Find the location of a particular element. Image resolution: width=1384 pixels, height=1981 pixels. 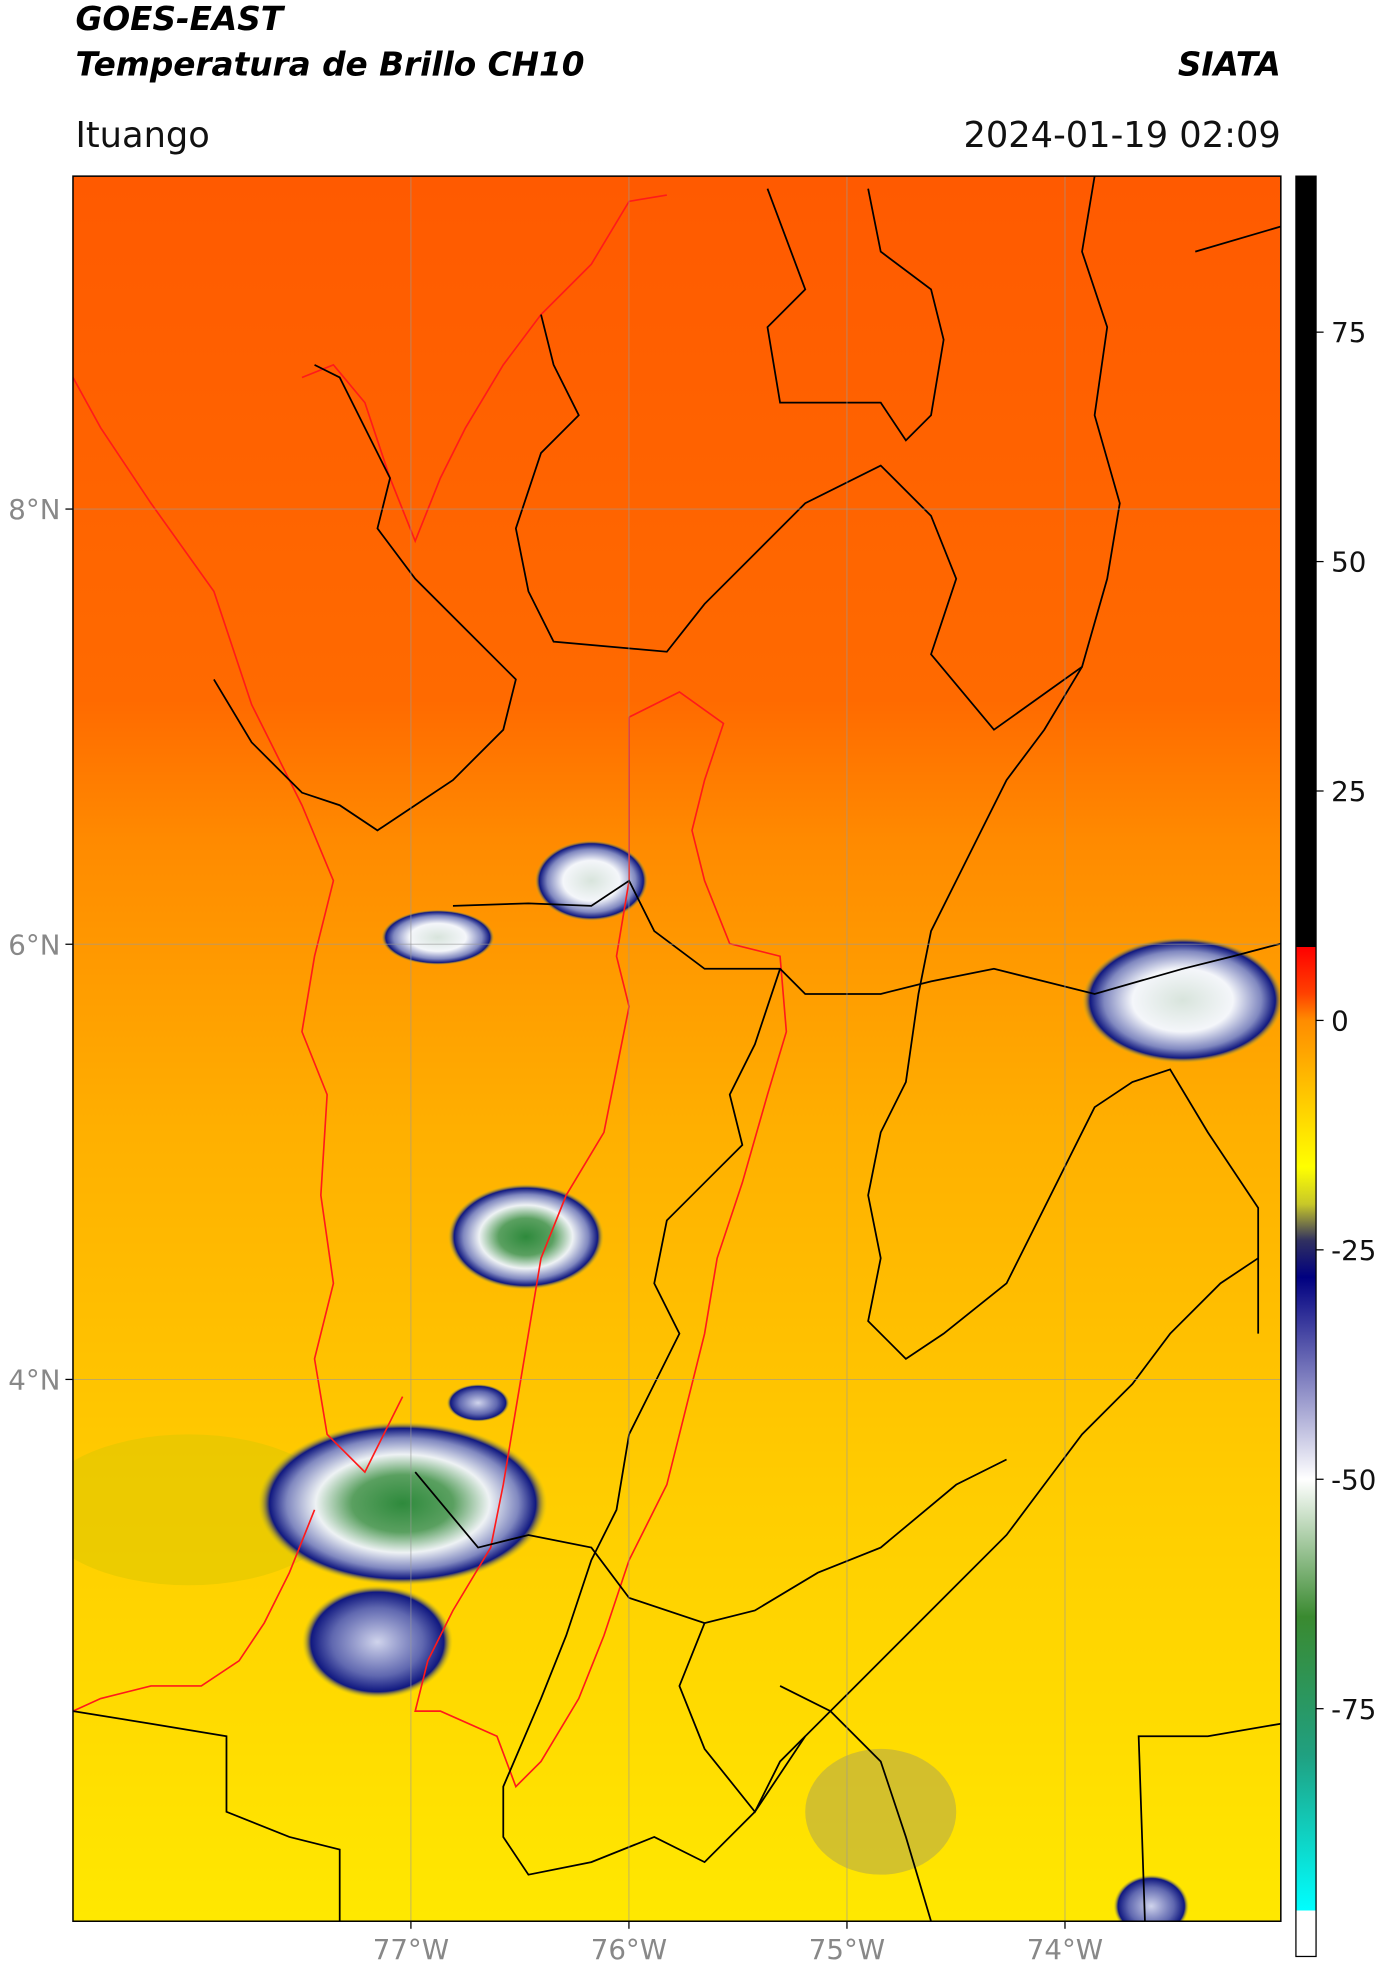

colorbar-tick-label: -25 is located at coordinates (1353, 1250).